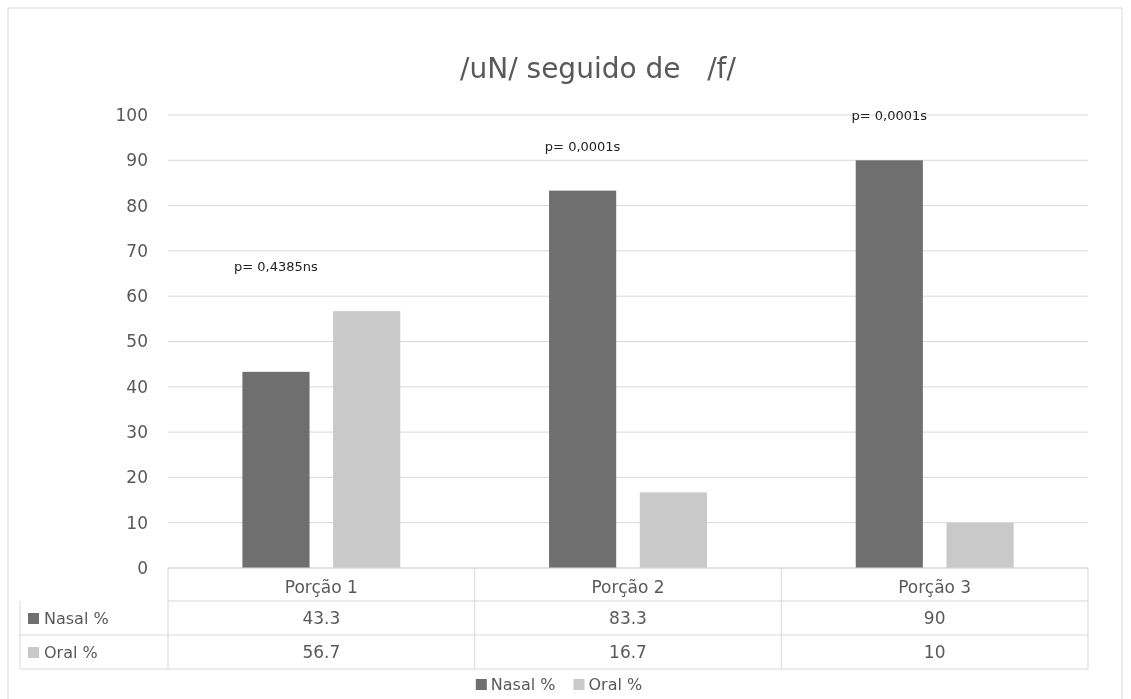 The height and width of the screenshot is (699, 1131). What do you see at coordinates (137, 296) in the screenshot?
I see `y-tick-label: 60` at bounding box center [137, 296].